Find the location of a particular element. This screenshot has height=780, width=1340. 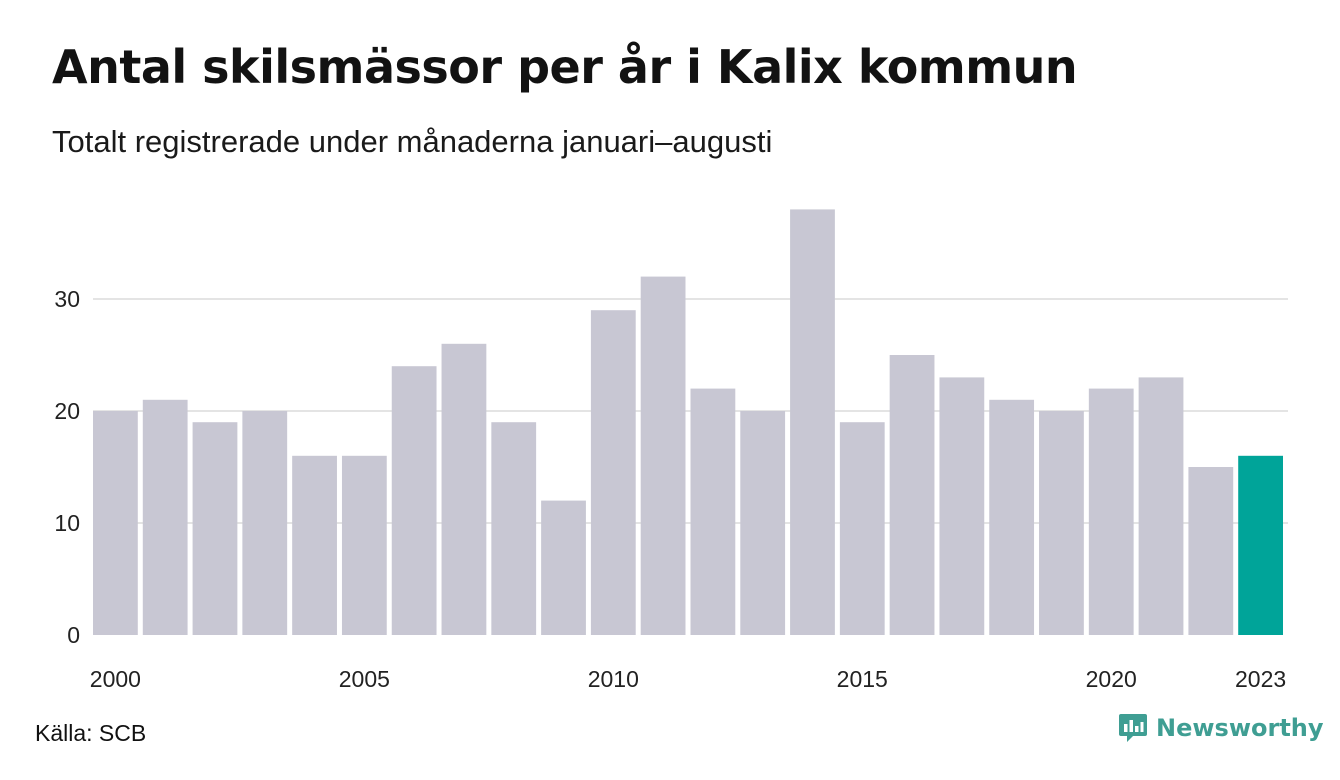

bar-2011 is located at coordinates (663, 455).